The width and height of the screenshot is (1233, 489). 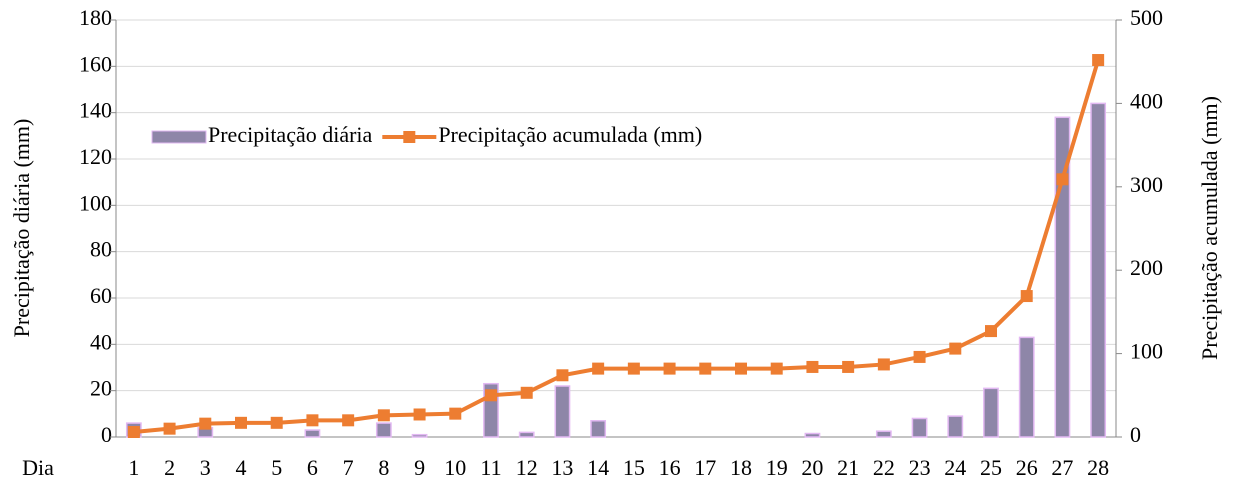 What do you see at coordinates (95, 156) in the screenshot?
I see `y-tick-label: 120` at bounding box center [95, 156].